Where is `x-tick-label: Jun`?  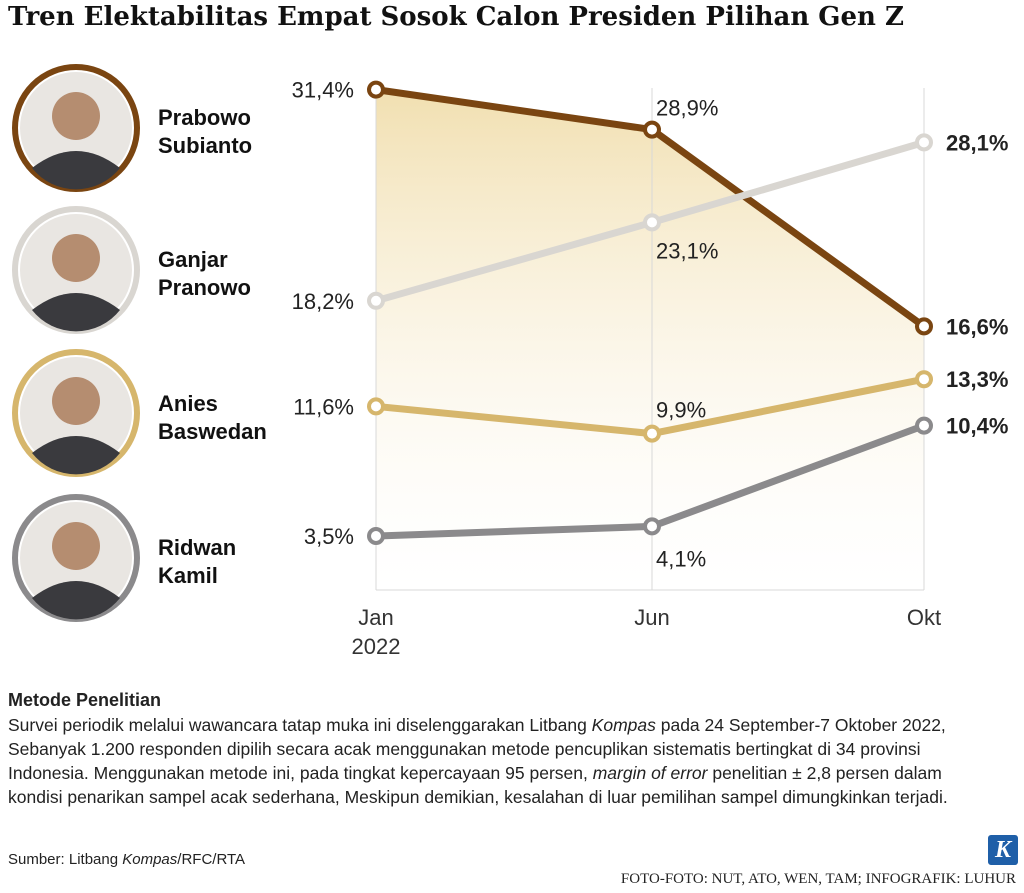
x-tick-label: Jun is located at coordinates (651, 617).